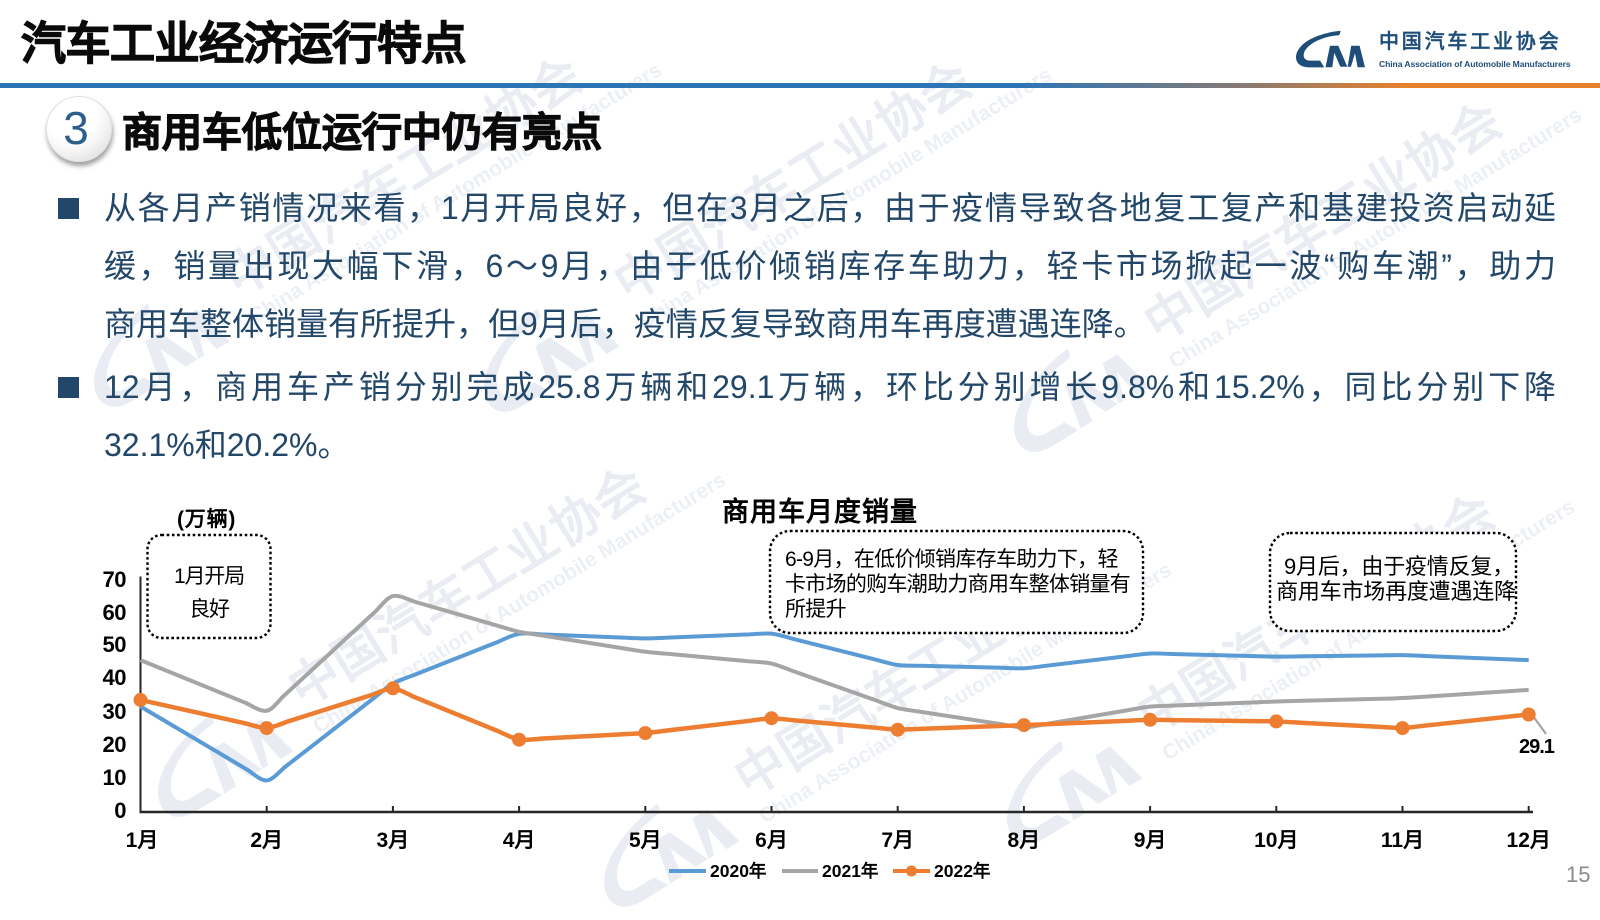  Describe the element at coordinates (951, 559) in the screenshot. I see `svg-text: 6-9月，在低价倾销库存车助力下，轻` at that location.